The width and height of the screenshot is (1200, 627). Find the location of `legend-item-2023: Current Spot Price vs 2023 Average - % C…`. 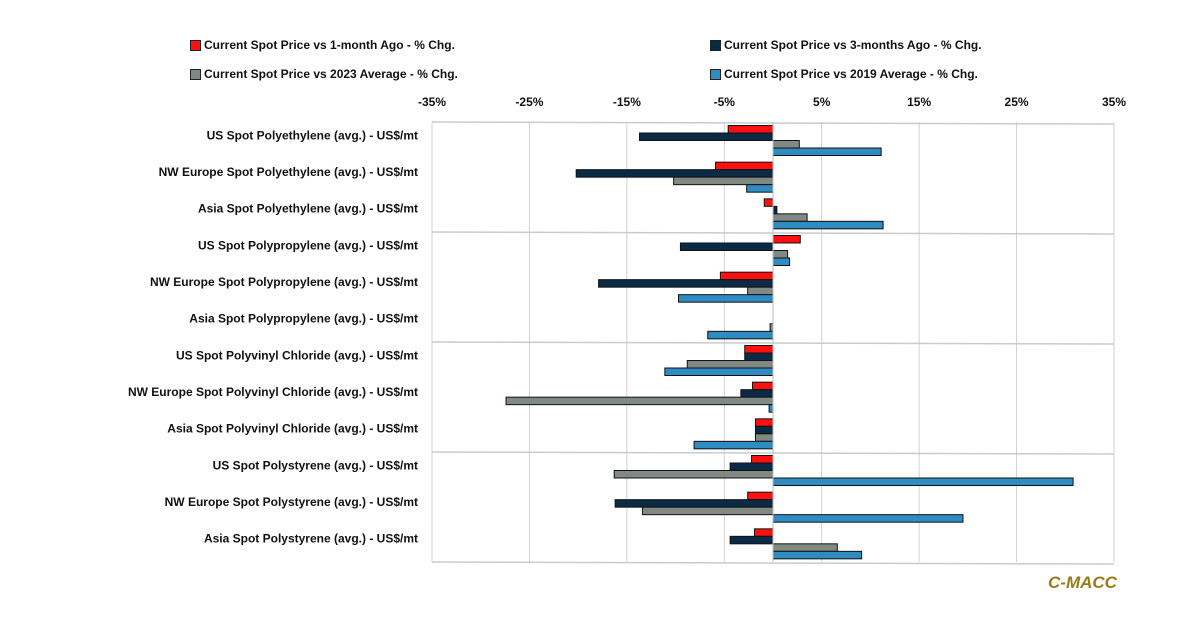

legend-item-2023: Current Spot Price vs 2023 Average - % C… is located at coordinates (324, 74).